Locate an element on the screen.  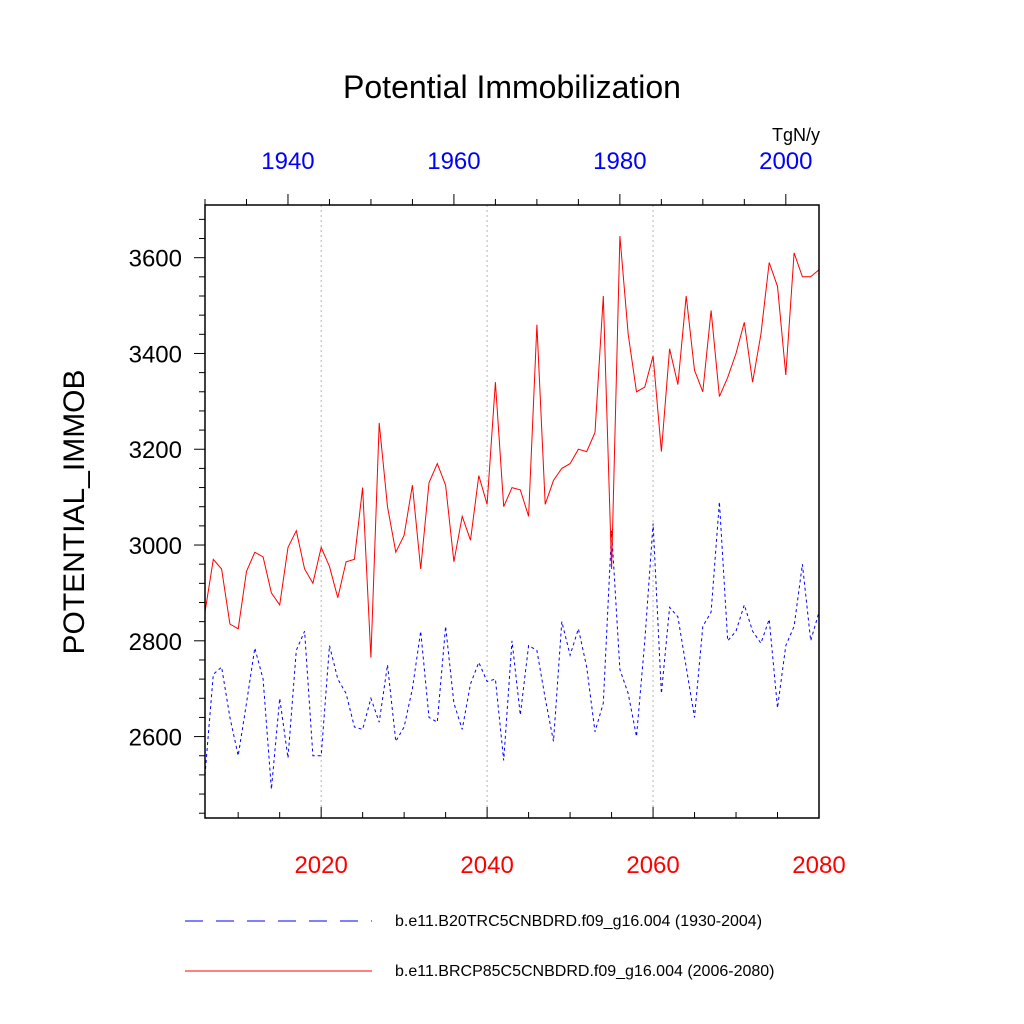
y-tick-label-3000: 3000 is located at coordinates (155, 546).